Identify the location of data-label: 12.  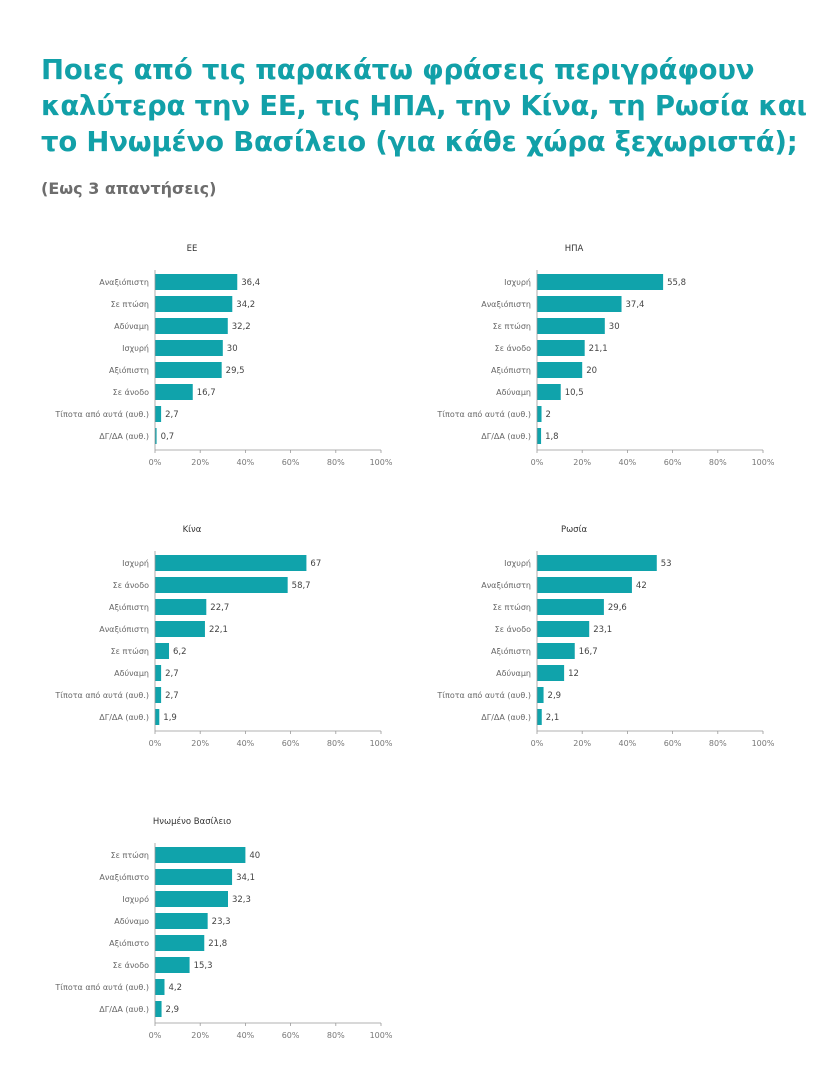
(573, 674).